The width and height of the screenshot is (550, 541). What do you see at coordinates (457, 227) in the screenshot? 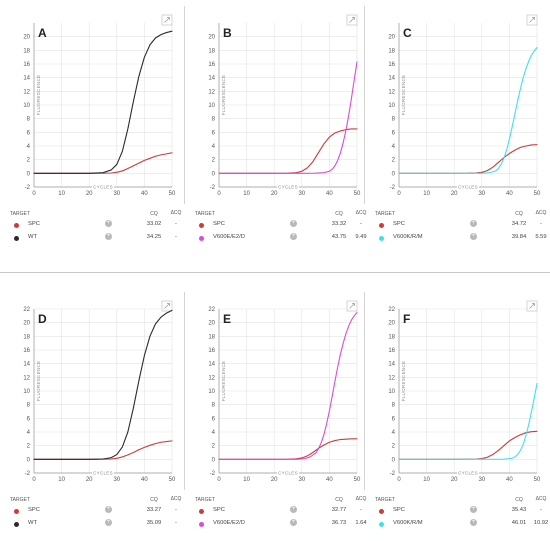
I see `table-row: SPC +34.72 -` at bounding box center [457, 227].